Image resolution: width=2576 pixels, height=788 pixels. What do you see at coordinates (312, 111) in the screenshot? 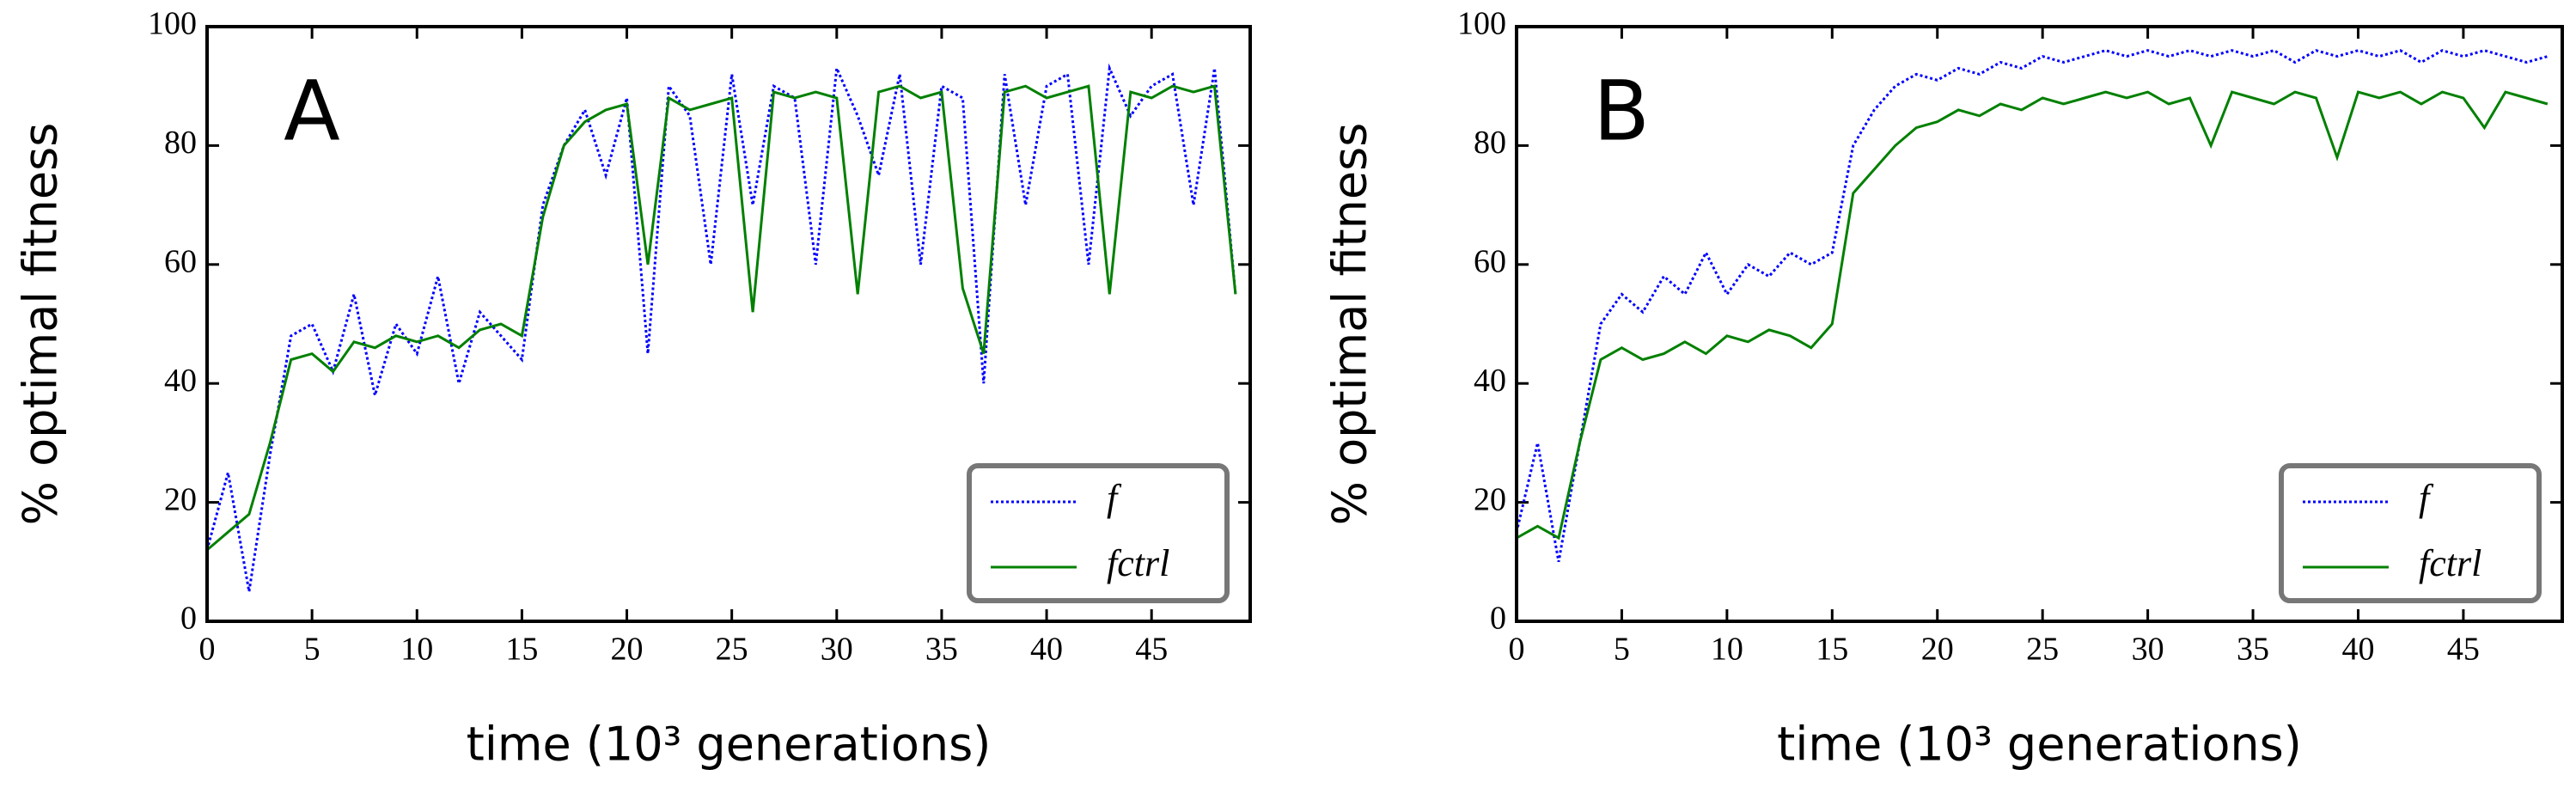
I see `panel-label: A` at bounding box center [312, 111].